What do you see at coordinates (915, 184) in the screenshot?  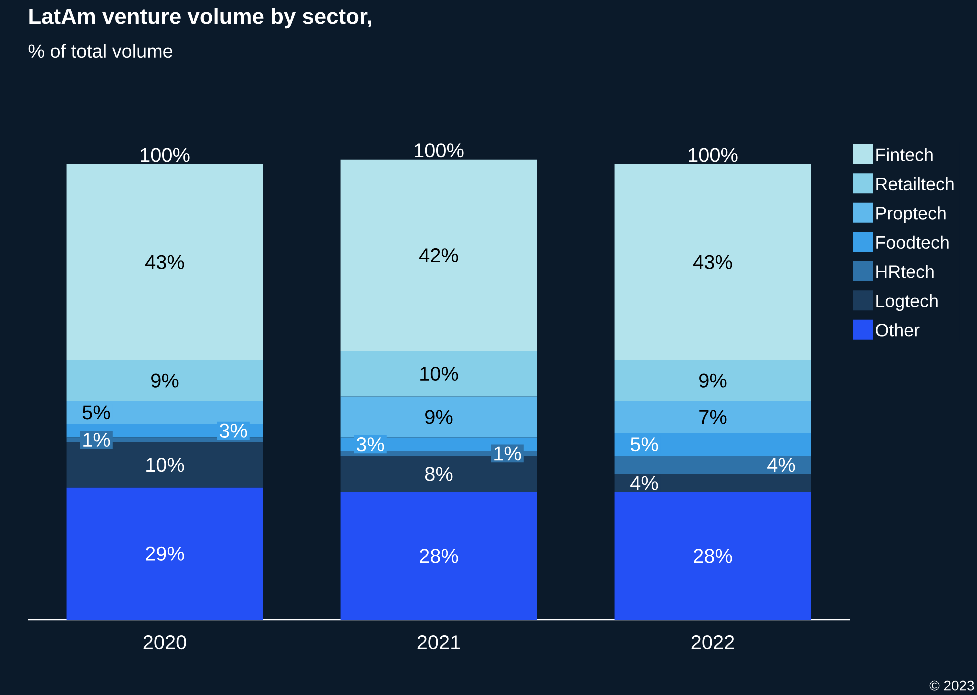 I see `legend-label: Retailtech` at bounding box center [915, 184].